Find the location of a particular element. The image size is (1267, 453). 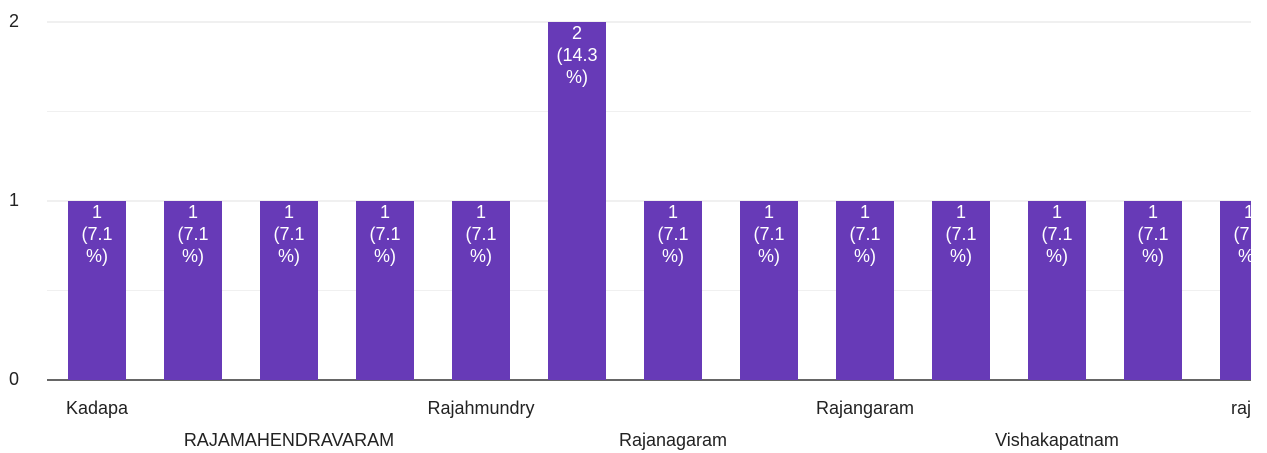

x-tick-label: RAJAMAHENDRAVARAM is located at coordinates (289, 440).